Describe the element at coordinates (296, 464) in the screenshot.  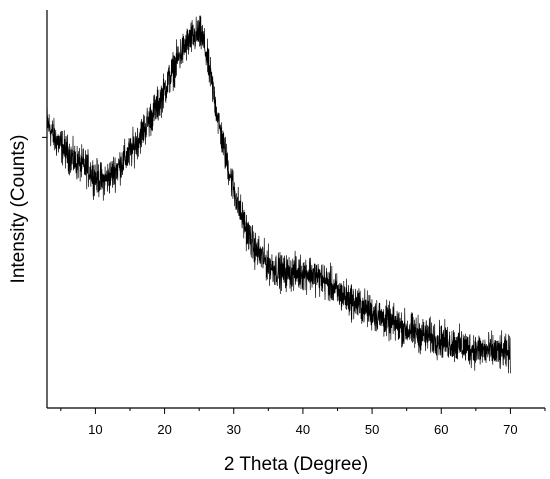
I see `x-axis-title: 2 Theta (Degree)` at that location.